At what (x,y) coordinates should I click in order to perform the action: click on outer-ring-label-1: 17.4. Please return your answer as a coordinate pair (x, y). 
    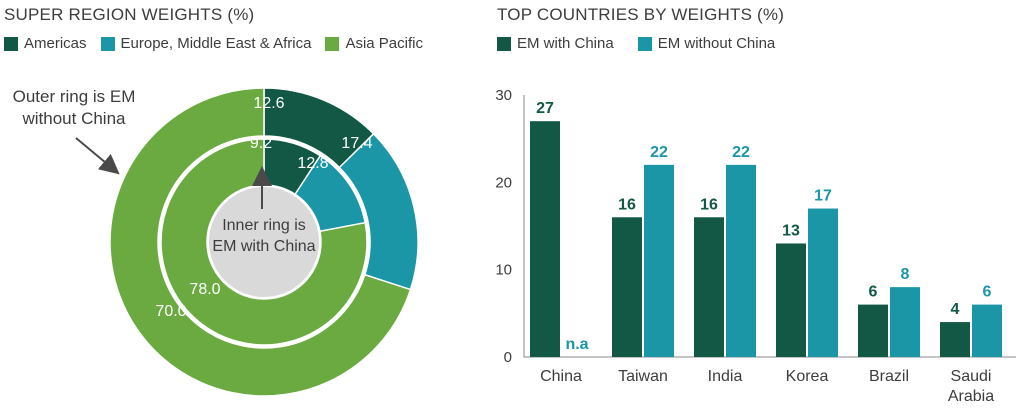
    Looking at the image, I should click on (356, 143).